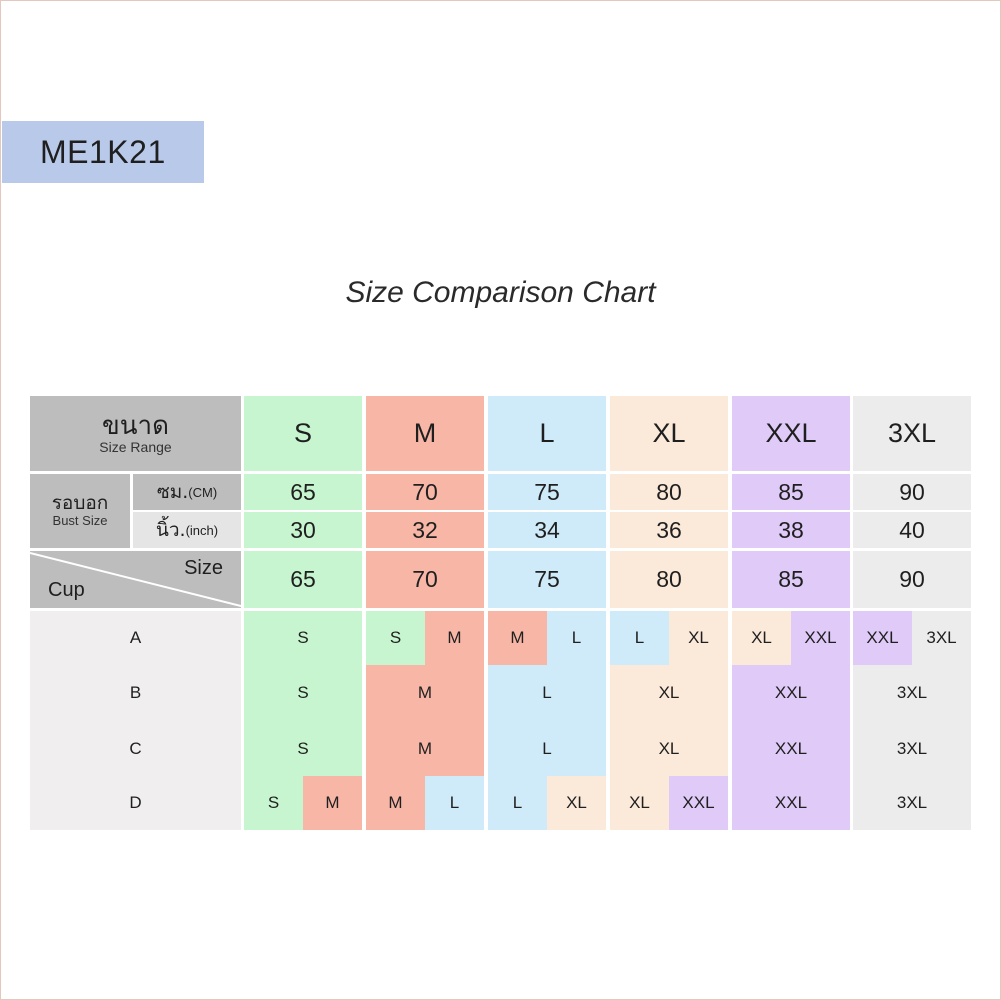 The width and height of the screenshot is (1001, 1000). I want to click on cup-label: Cup, so click(66, 590).